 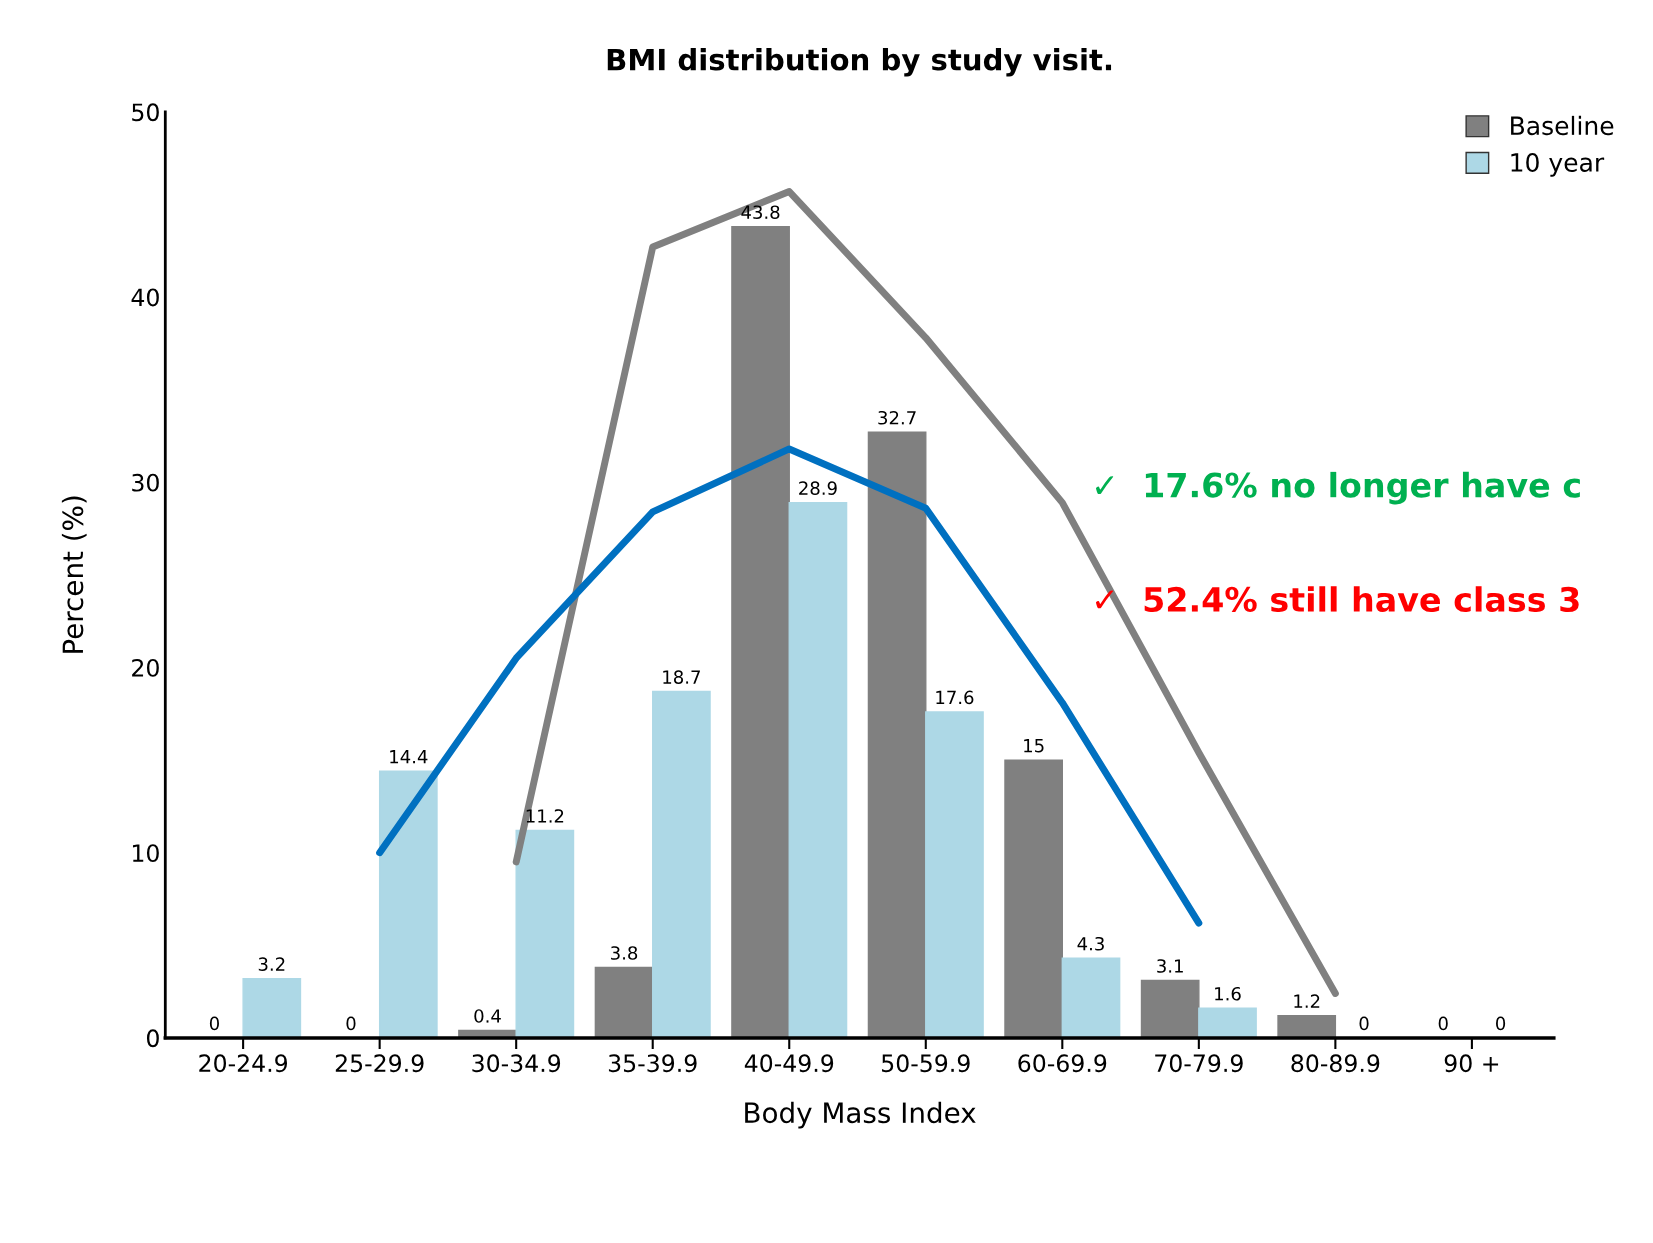 I want to click on annotation: ✓ 52.4% still have class 3, so click(x=1337, y=599).